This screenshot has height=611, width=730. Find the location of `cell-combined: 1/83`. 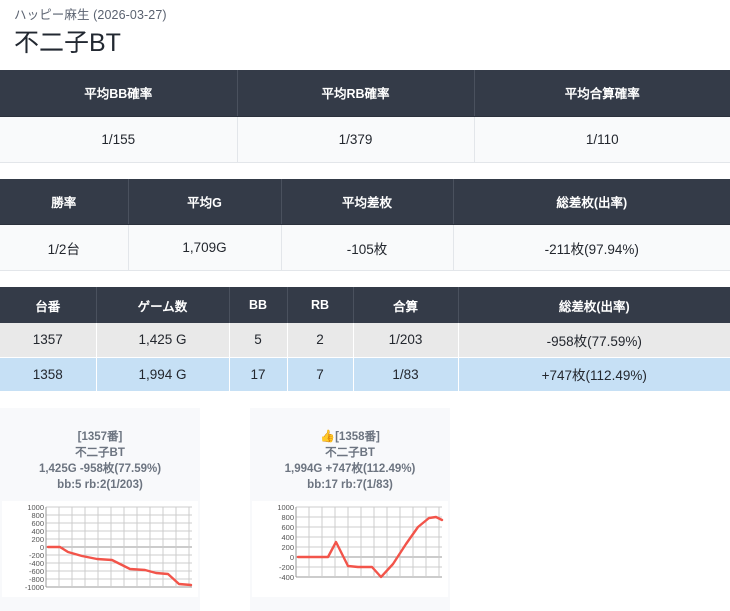

cell-combined: 1/83 is located at coordinates (406, 374).